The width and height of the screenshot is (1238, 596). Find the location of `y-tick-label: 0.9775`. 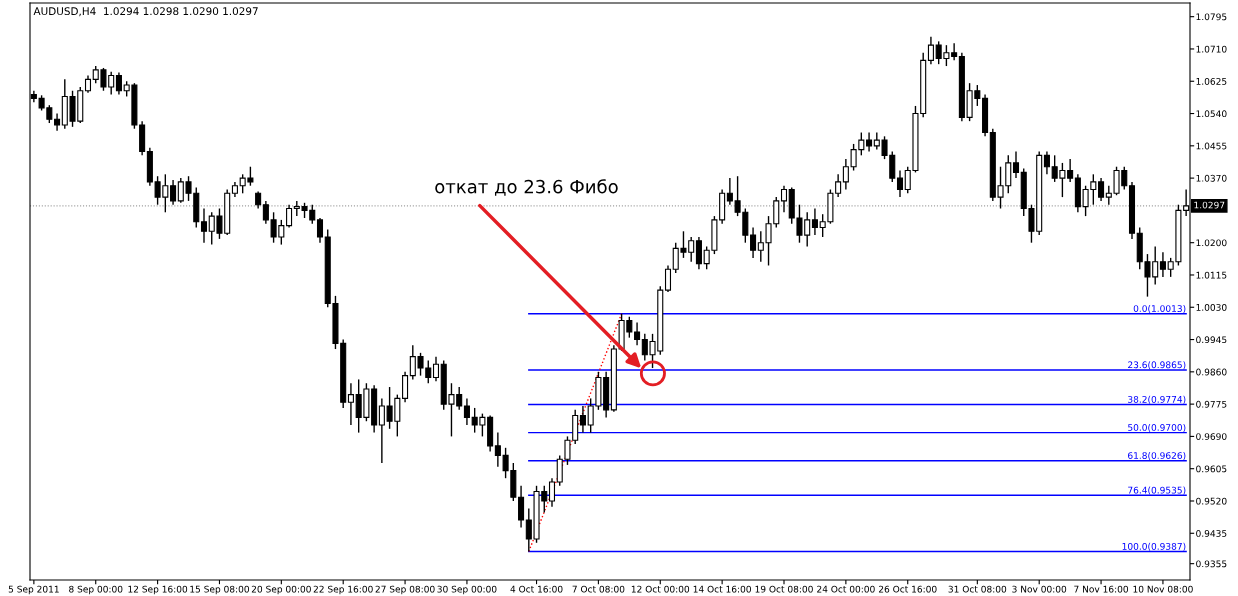

y-tick-label: 0.9775 is located at coordinates (1211, 404).